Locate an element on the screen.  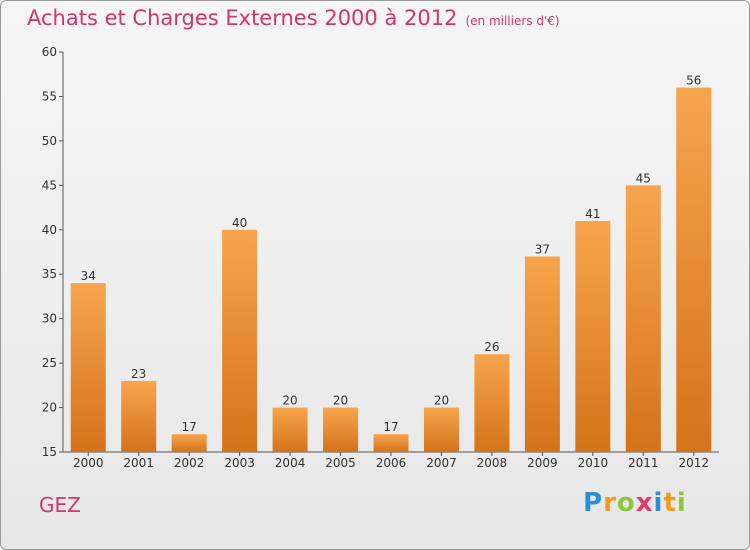
proxiti-logo: Proxiti is located at coordinates (635, 503).